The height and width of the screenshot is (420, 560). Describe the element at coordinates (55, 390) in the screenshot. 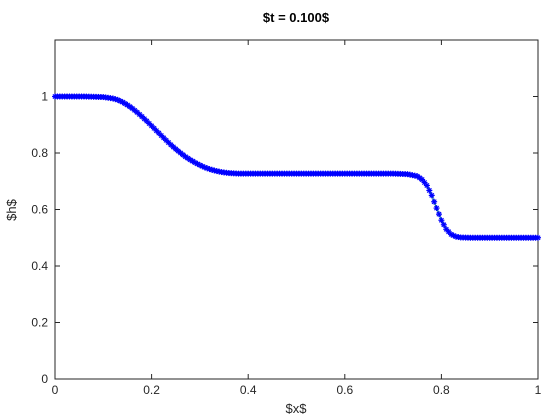

I see `x-tick-label: 0` at that location.